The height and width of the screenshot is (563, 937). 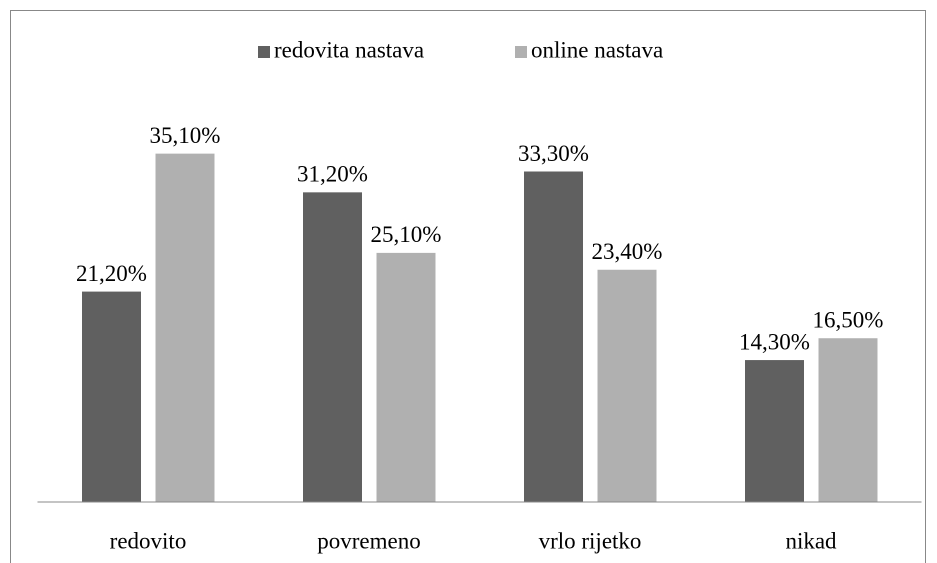 What do you see at coordinates (406, 234) in the screenshot?
I see `data-label: 25,10%` at bounding box center [406, 234].